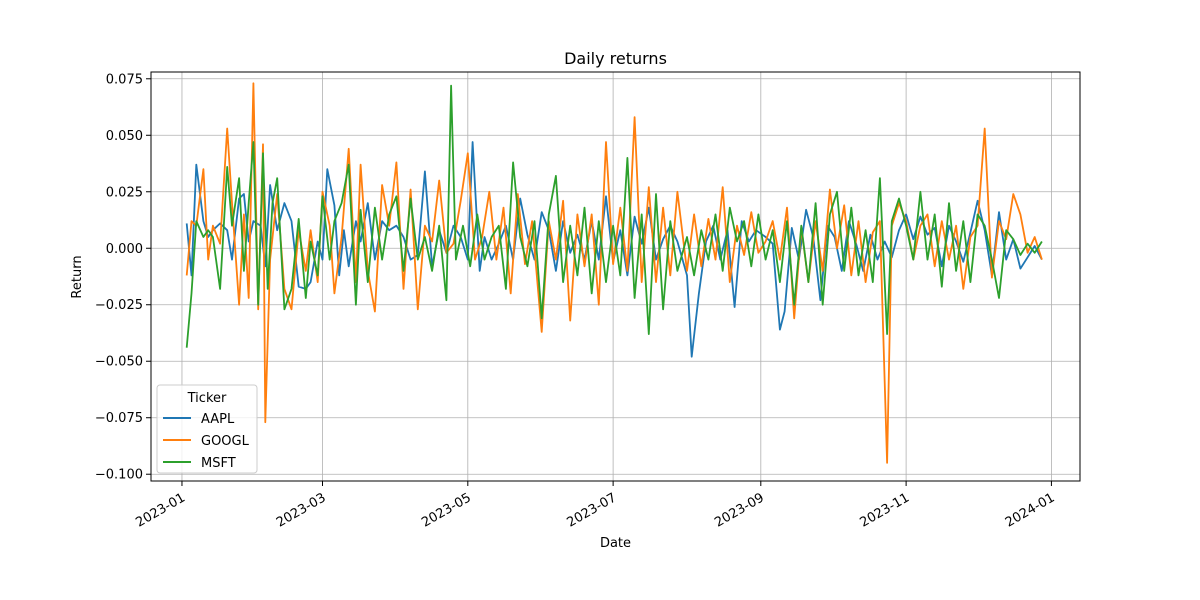  What do you see at coordinates (218, 419) in the screenshot?
I see `legend-label-aapl: AAPL` at bounding box center [218, 419].